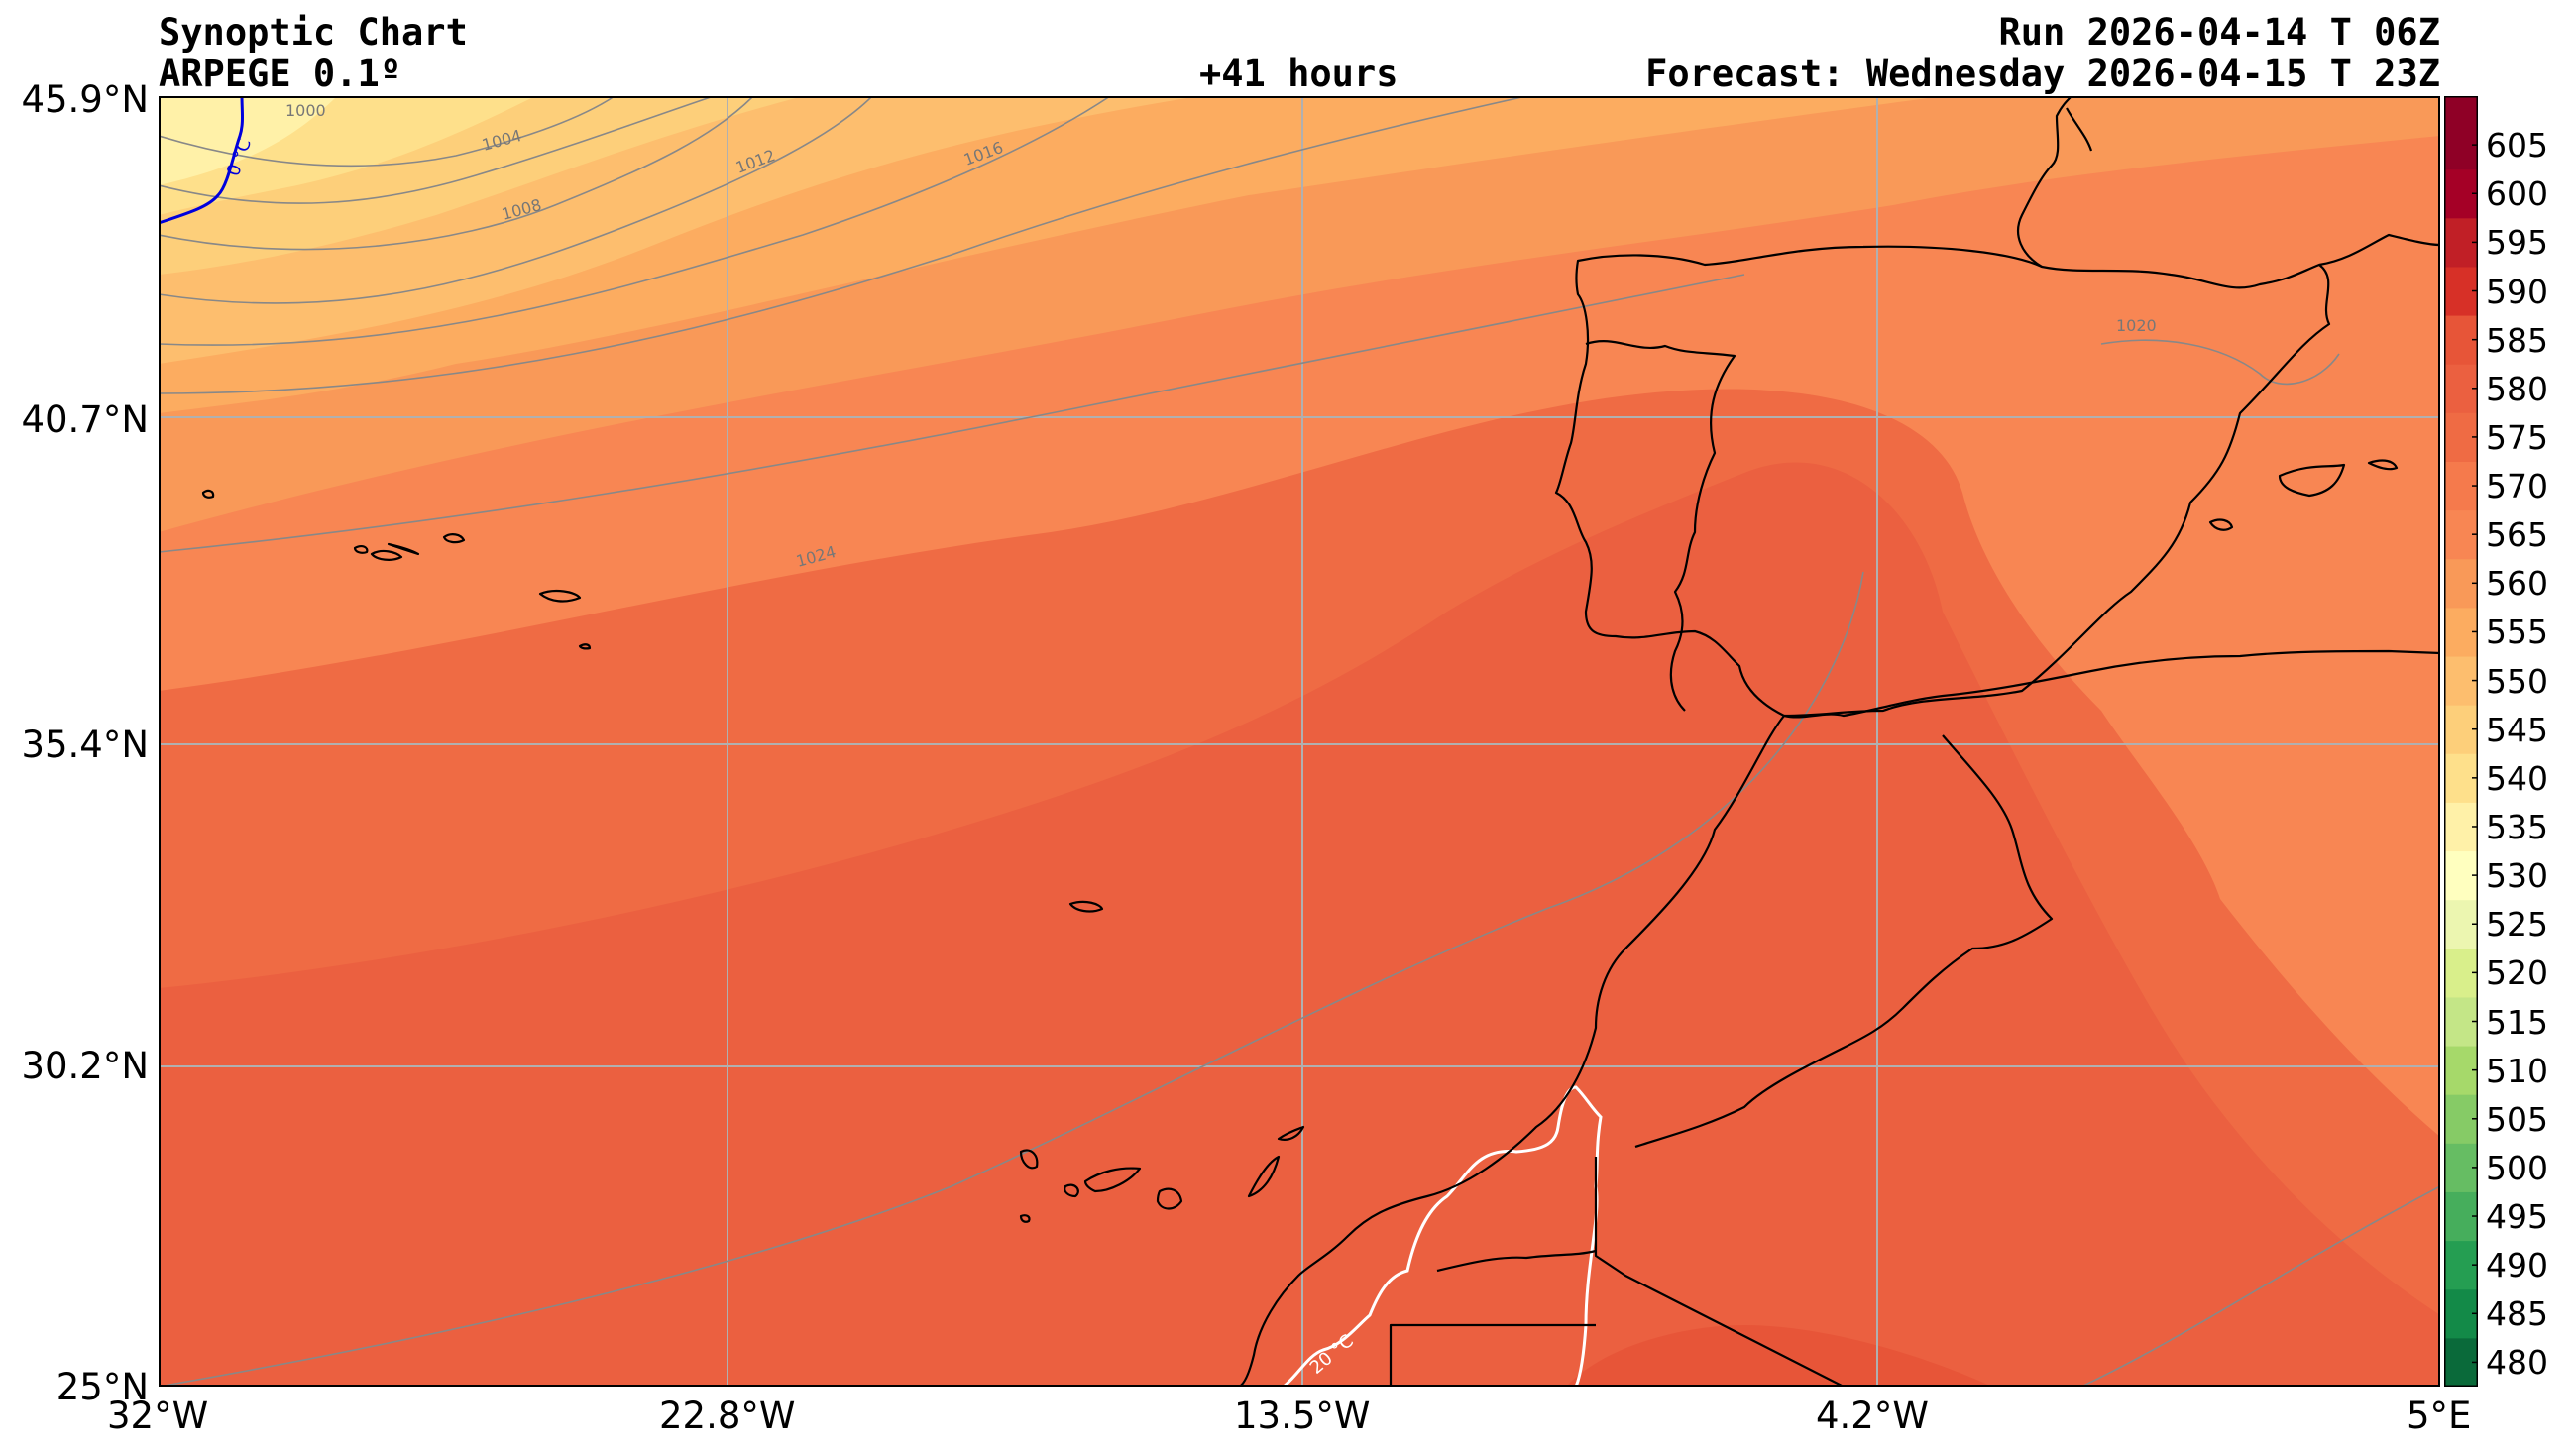 The height and width of the screenshot is (1452, 2576). I want to click on colorbar-label: 570, so click(2517, 486).